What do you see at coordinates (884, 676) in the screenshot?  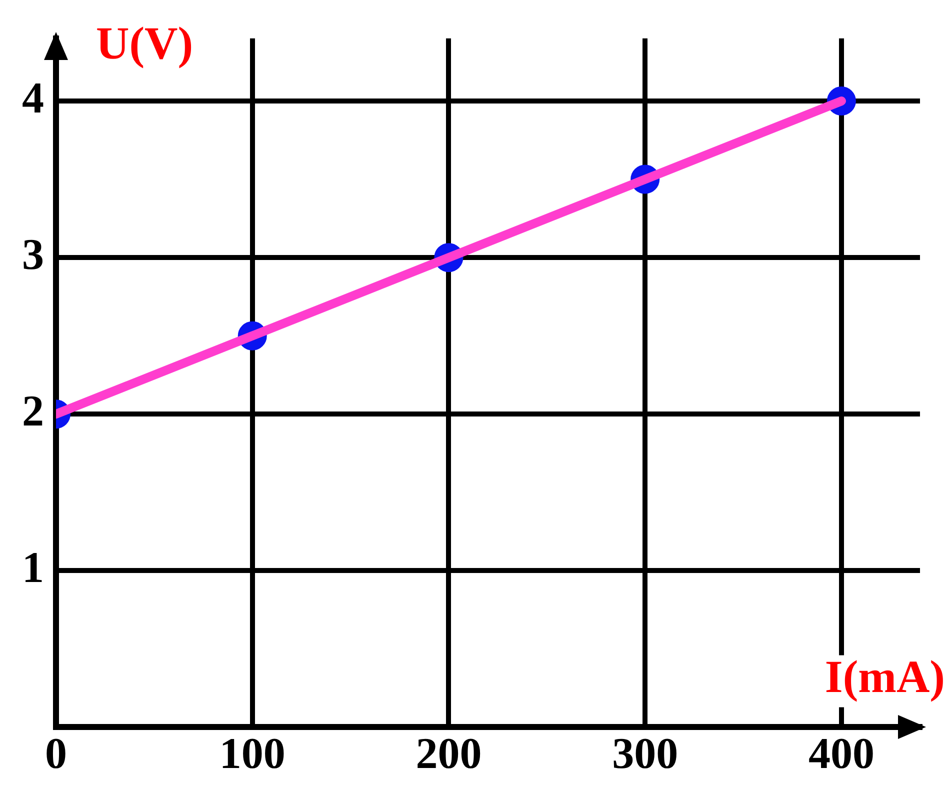 I see `x-axis-title: I(mA)` at bounding box center [884, 676].